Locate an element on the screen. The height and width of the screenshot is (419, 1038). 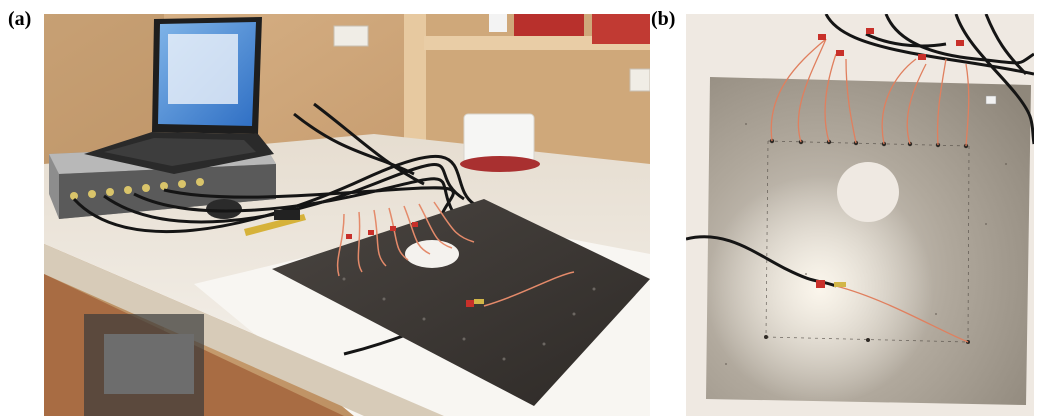
panel-label-a: (a) is located at coordinates (20, 19).